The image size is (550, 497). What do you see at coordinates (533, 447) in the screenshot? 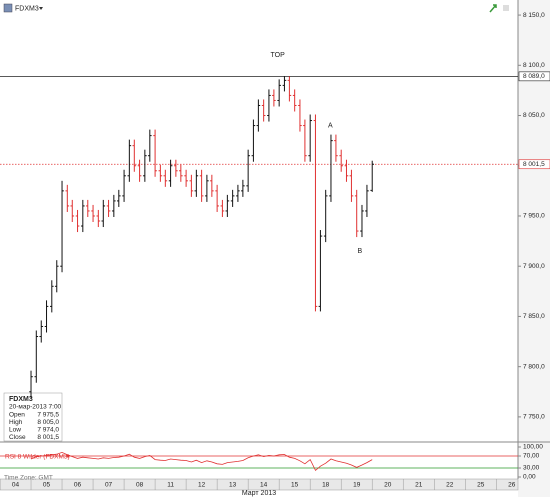
I see `rsi-tick-label: 100,00` at bounding box center [533, 447].